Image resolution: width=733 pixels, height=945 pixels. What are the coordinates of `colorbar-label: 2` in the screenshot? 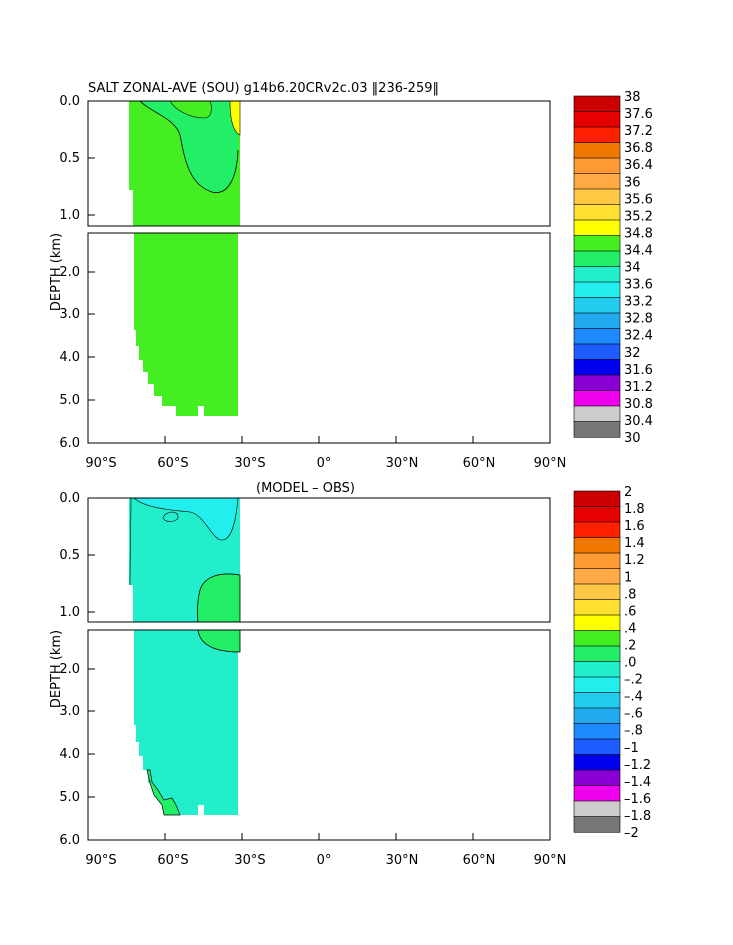 It's located at (628, 492).